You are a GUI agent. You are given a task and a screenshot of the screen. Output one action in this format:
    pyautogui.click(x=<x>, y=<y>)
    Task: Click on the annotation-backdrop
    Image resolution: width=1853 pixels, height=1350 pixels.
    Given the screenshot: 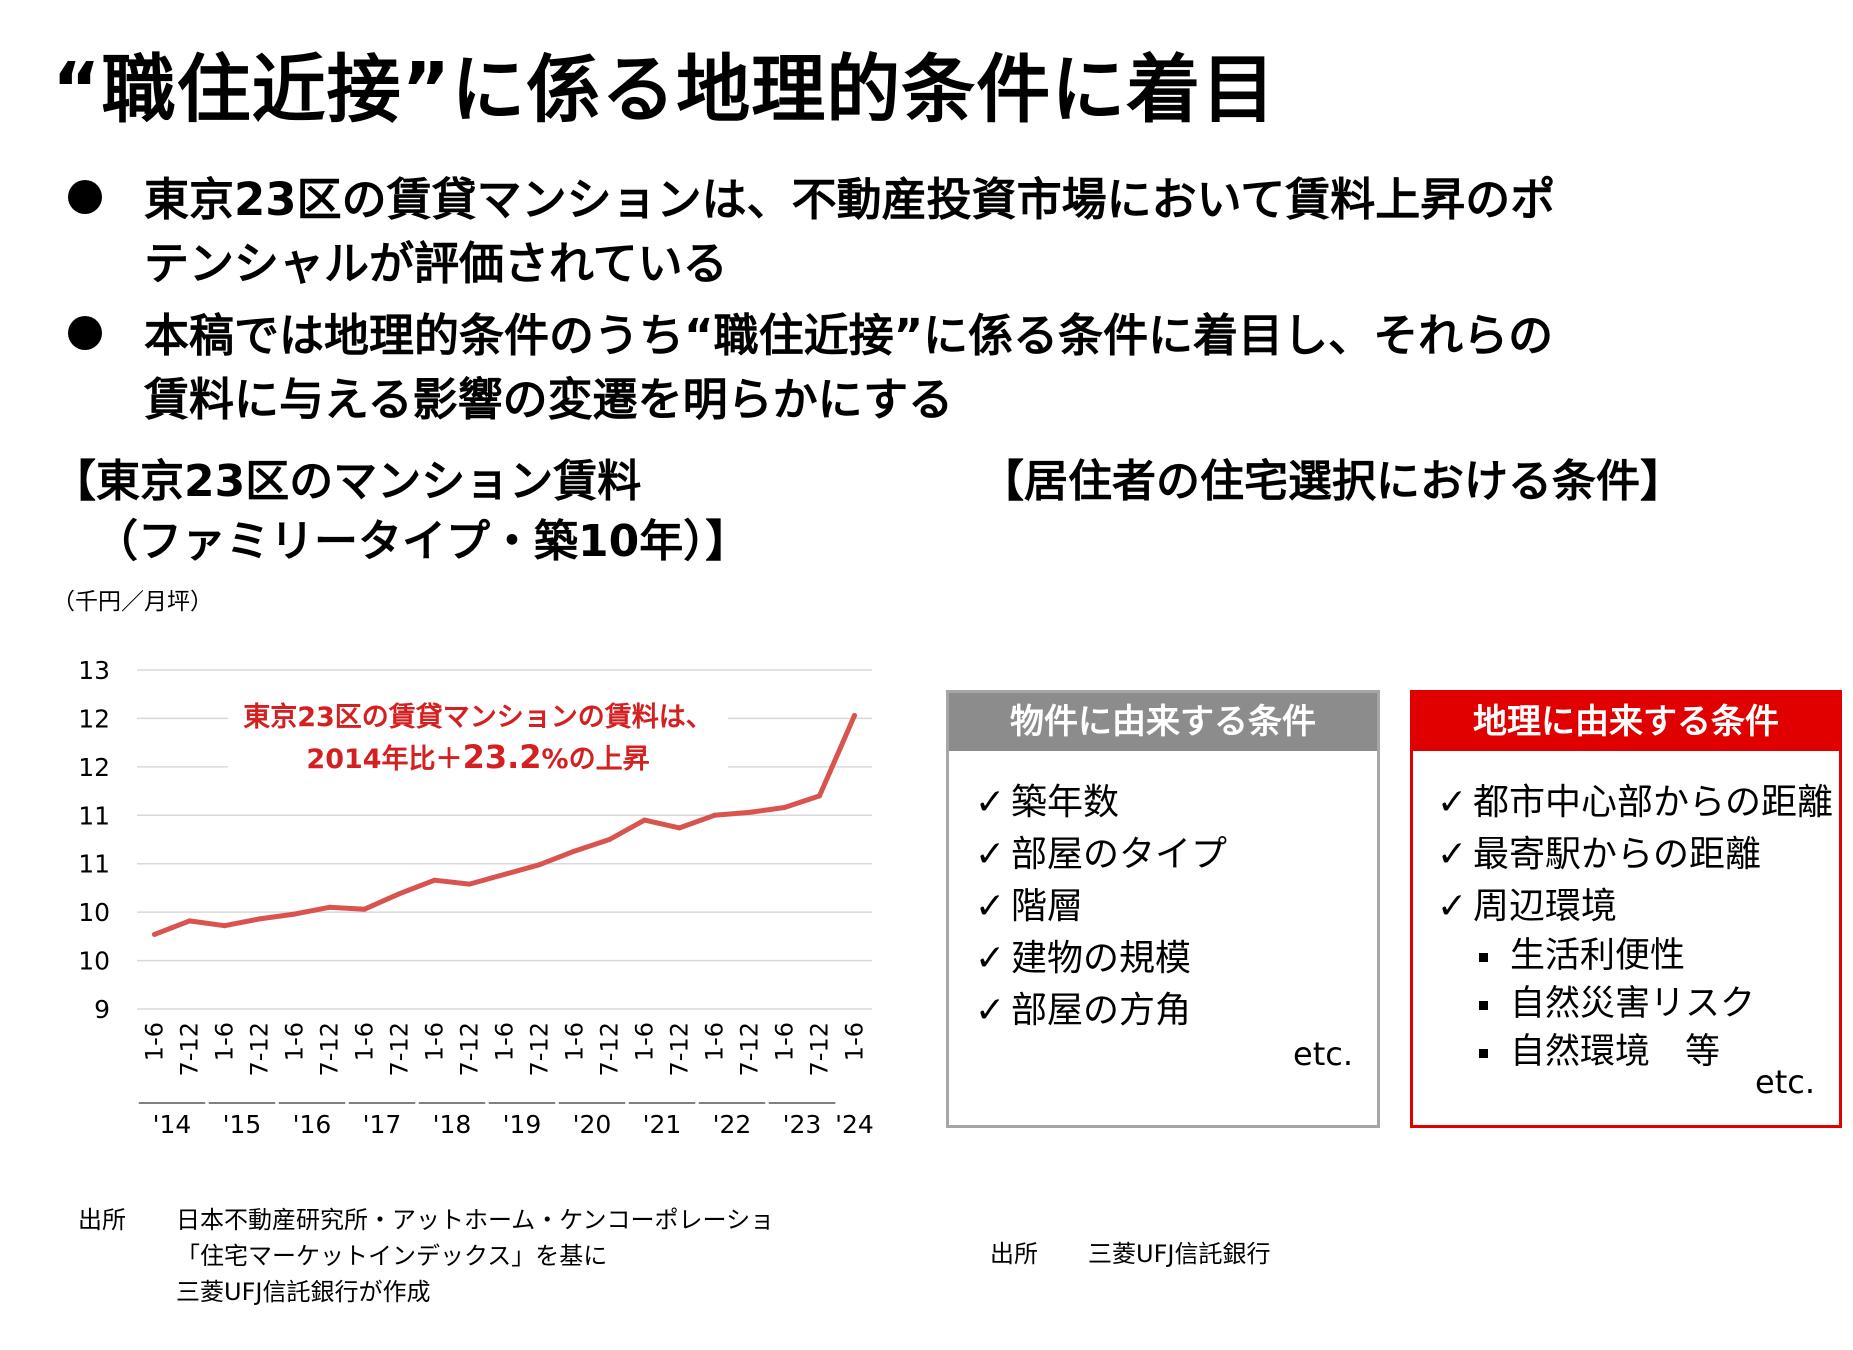 What is the action you would take?
    pyautogui.click(x=478, y=739)
    